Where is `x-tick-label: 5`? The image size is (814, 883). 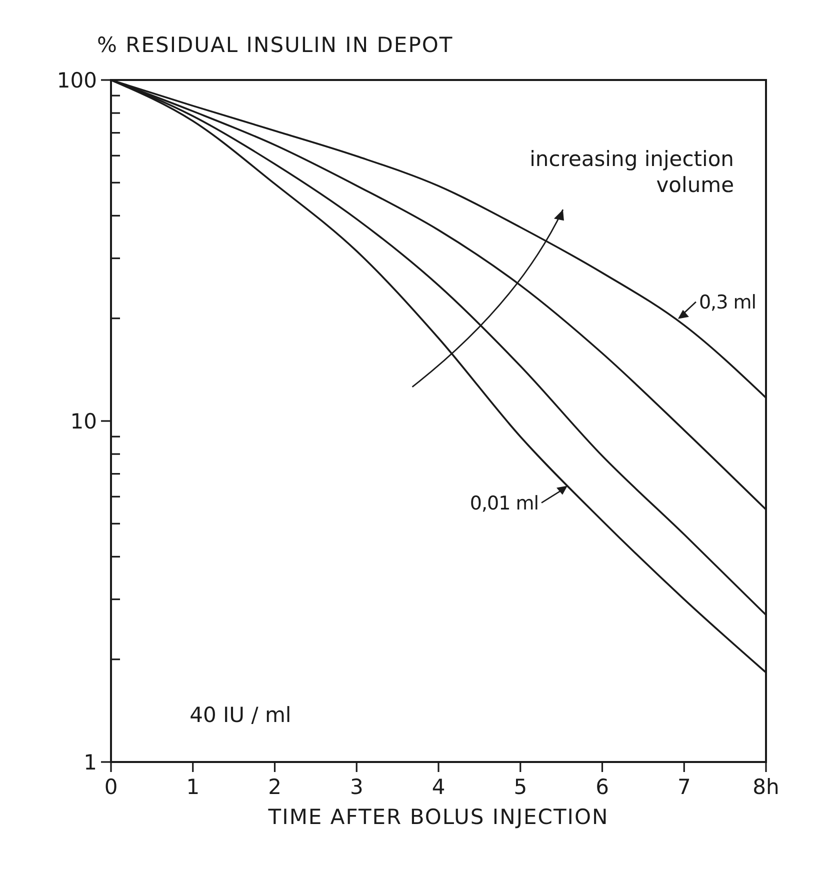 x-tick-label: 5 is located at coordinates (521, 787).